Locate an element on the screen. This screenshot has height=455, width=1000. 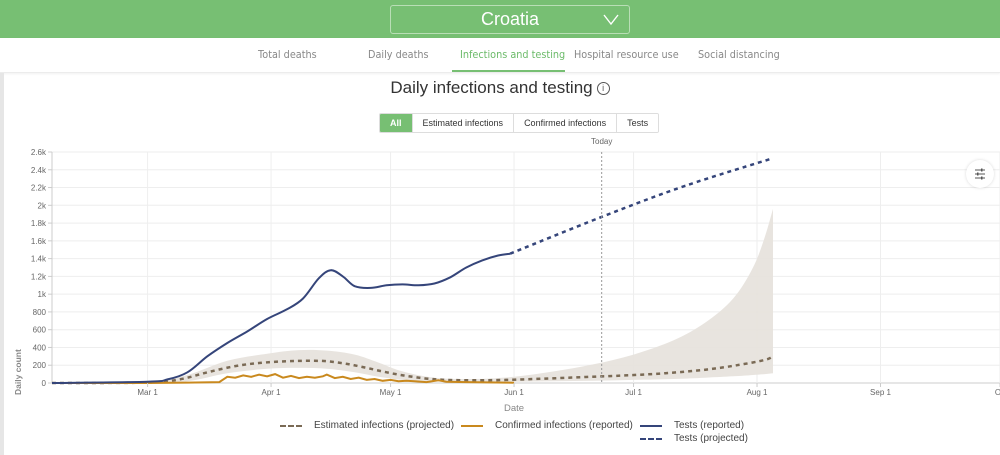
tab-hospital-resource-use: Hospital resource use is located at coordinates (626, 54).